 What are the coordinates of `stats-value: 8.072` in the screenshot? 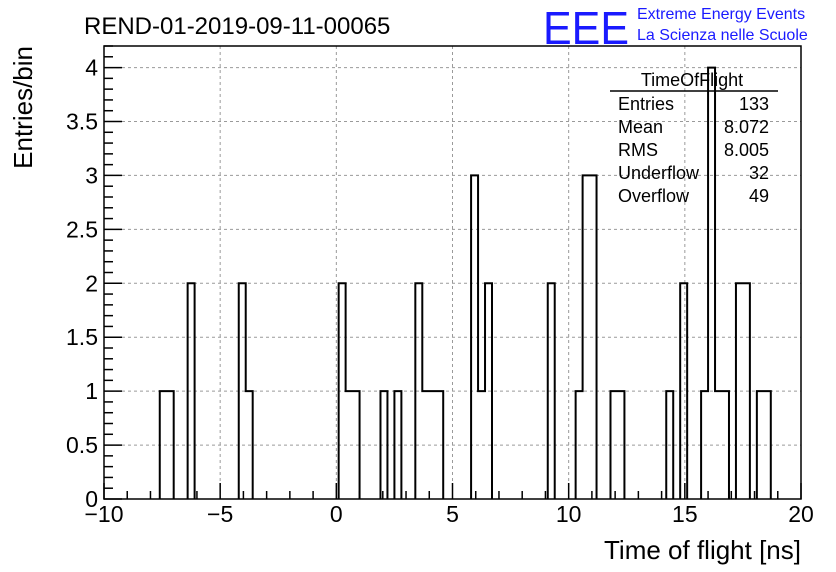 It's located at (746, 127).